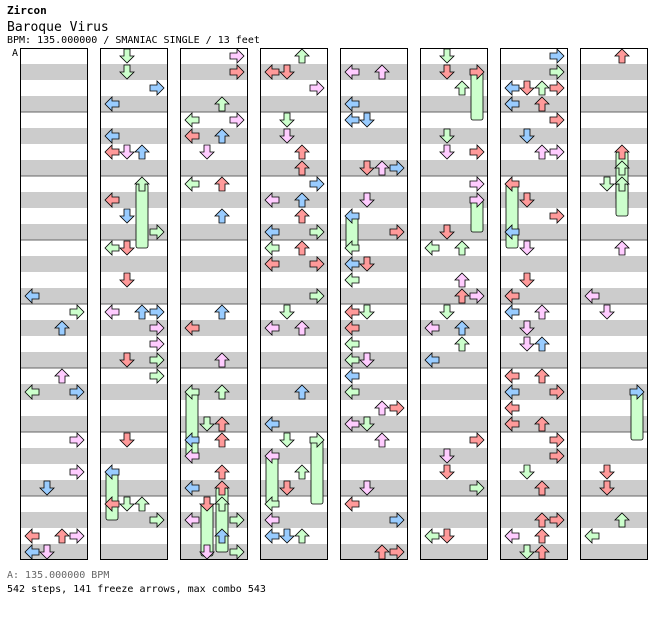 Image resolution: width=672 pixels, height=620 pixels. Describe the element at coordinates (27, 10) in the screenshot. I see `artist-name: Zircon` at that location.